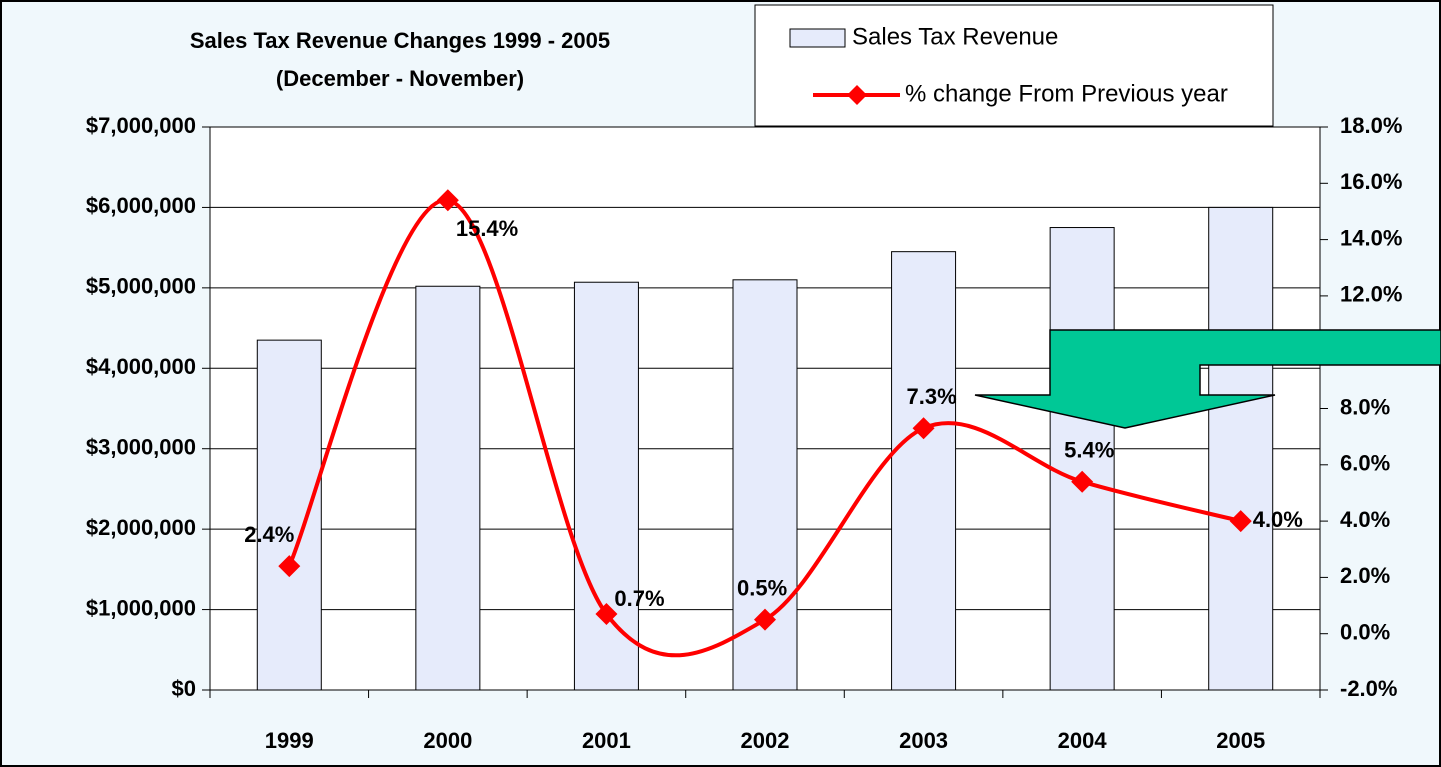 The image size is (1441, 767). What do you see at coordinates (289, 740) in the screenshot?
I see `x-tick-label: 1999` at bounding box center [289, 740].